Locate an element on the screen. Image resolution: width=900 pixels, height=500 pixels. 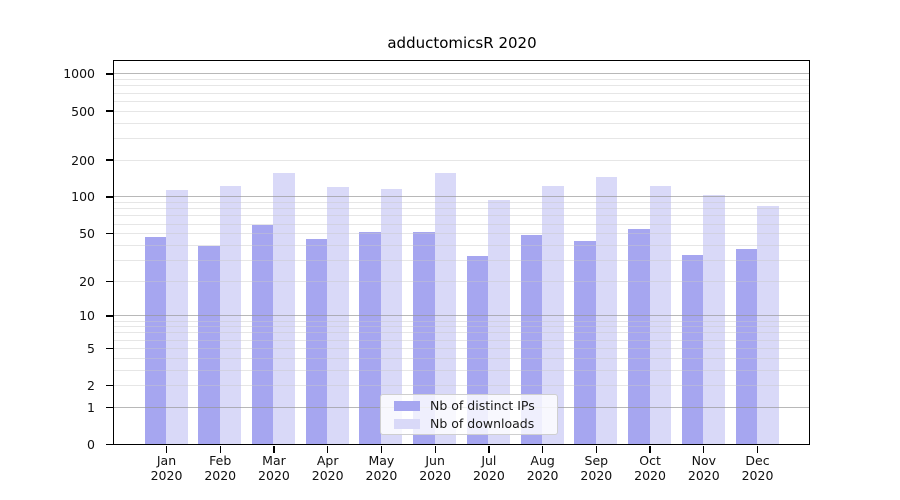
legend-item-downloads: Nb of downloads is located at coordinates (475, 423).